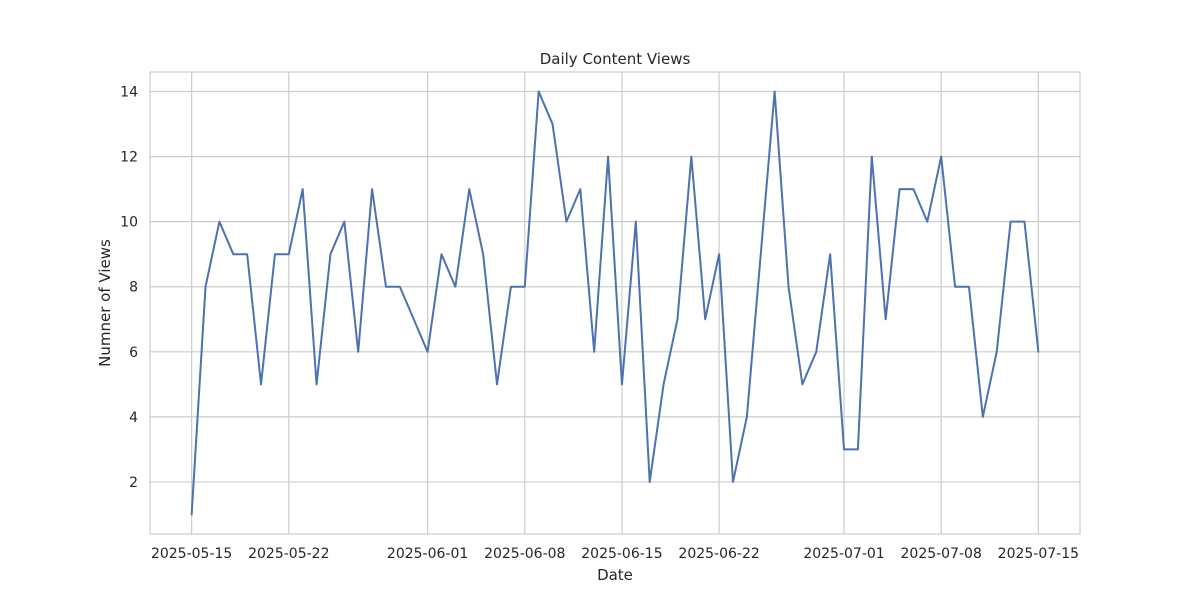 The height and width of the screenshot is (604, 1200). I want to click on x-tick-label: 2025-06-08, so click(524, 554).